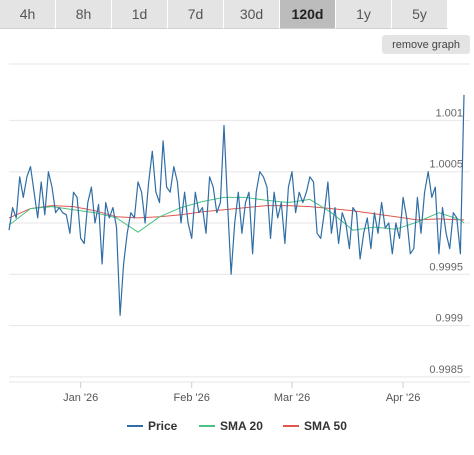 This screenshot has height=455, width=474. Describe the element at coordinates (325, 426) in the screenshot. I see `legend-label-sma50: SMA 50` at that location.